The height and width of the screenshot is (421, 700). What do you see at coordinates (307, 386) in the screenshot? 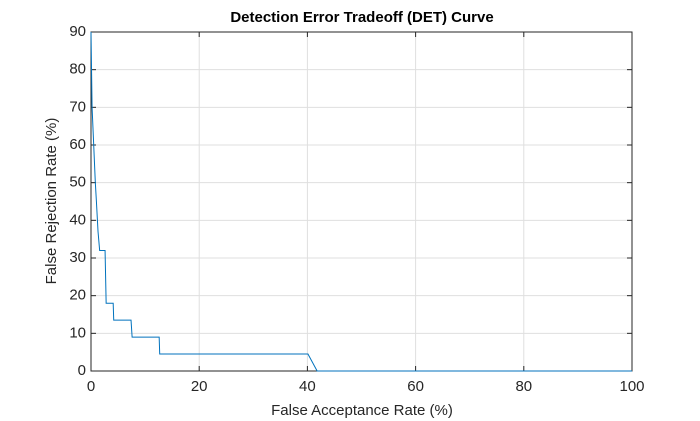
I see `x-tick-label: 40` at bounding box center [307, 386].